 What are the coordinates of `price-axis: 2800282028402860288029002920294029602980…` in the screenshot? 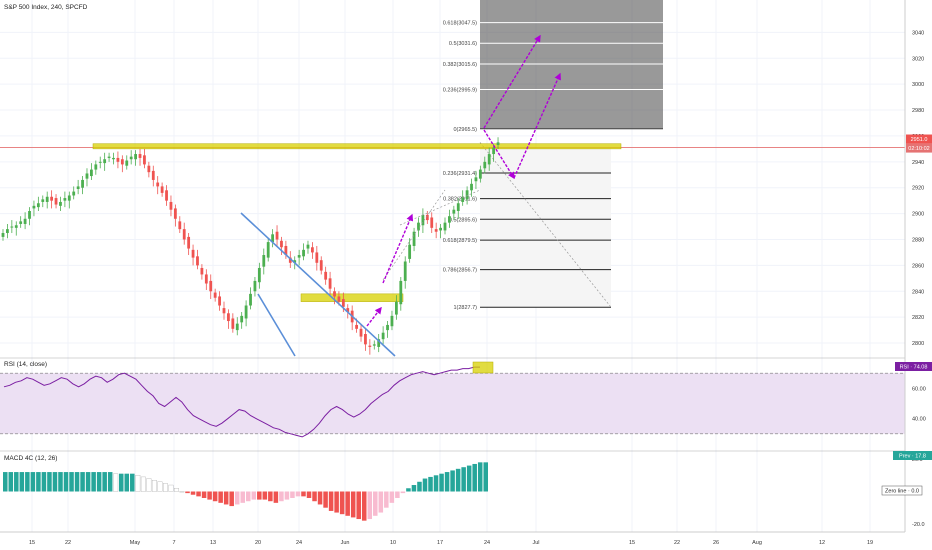 It's located at (915, 266).